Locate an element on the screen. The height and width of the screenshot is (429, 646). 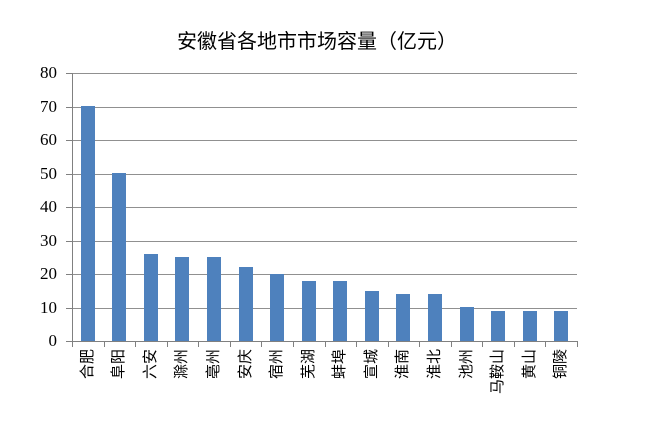
y-axis-tick-label: 20 is located at coordinates (48, 273).